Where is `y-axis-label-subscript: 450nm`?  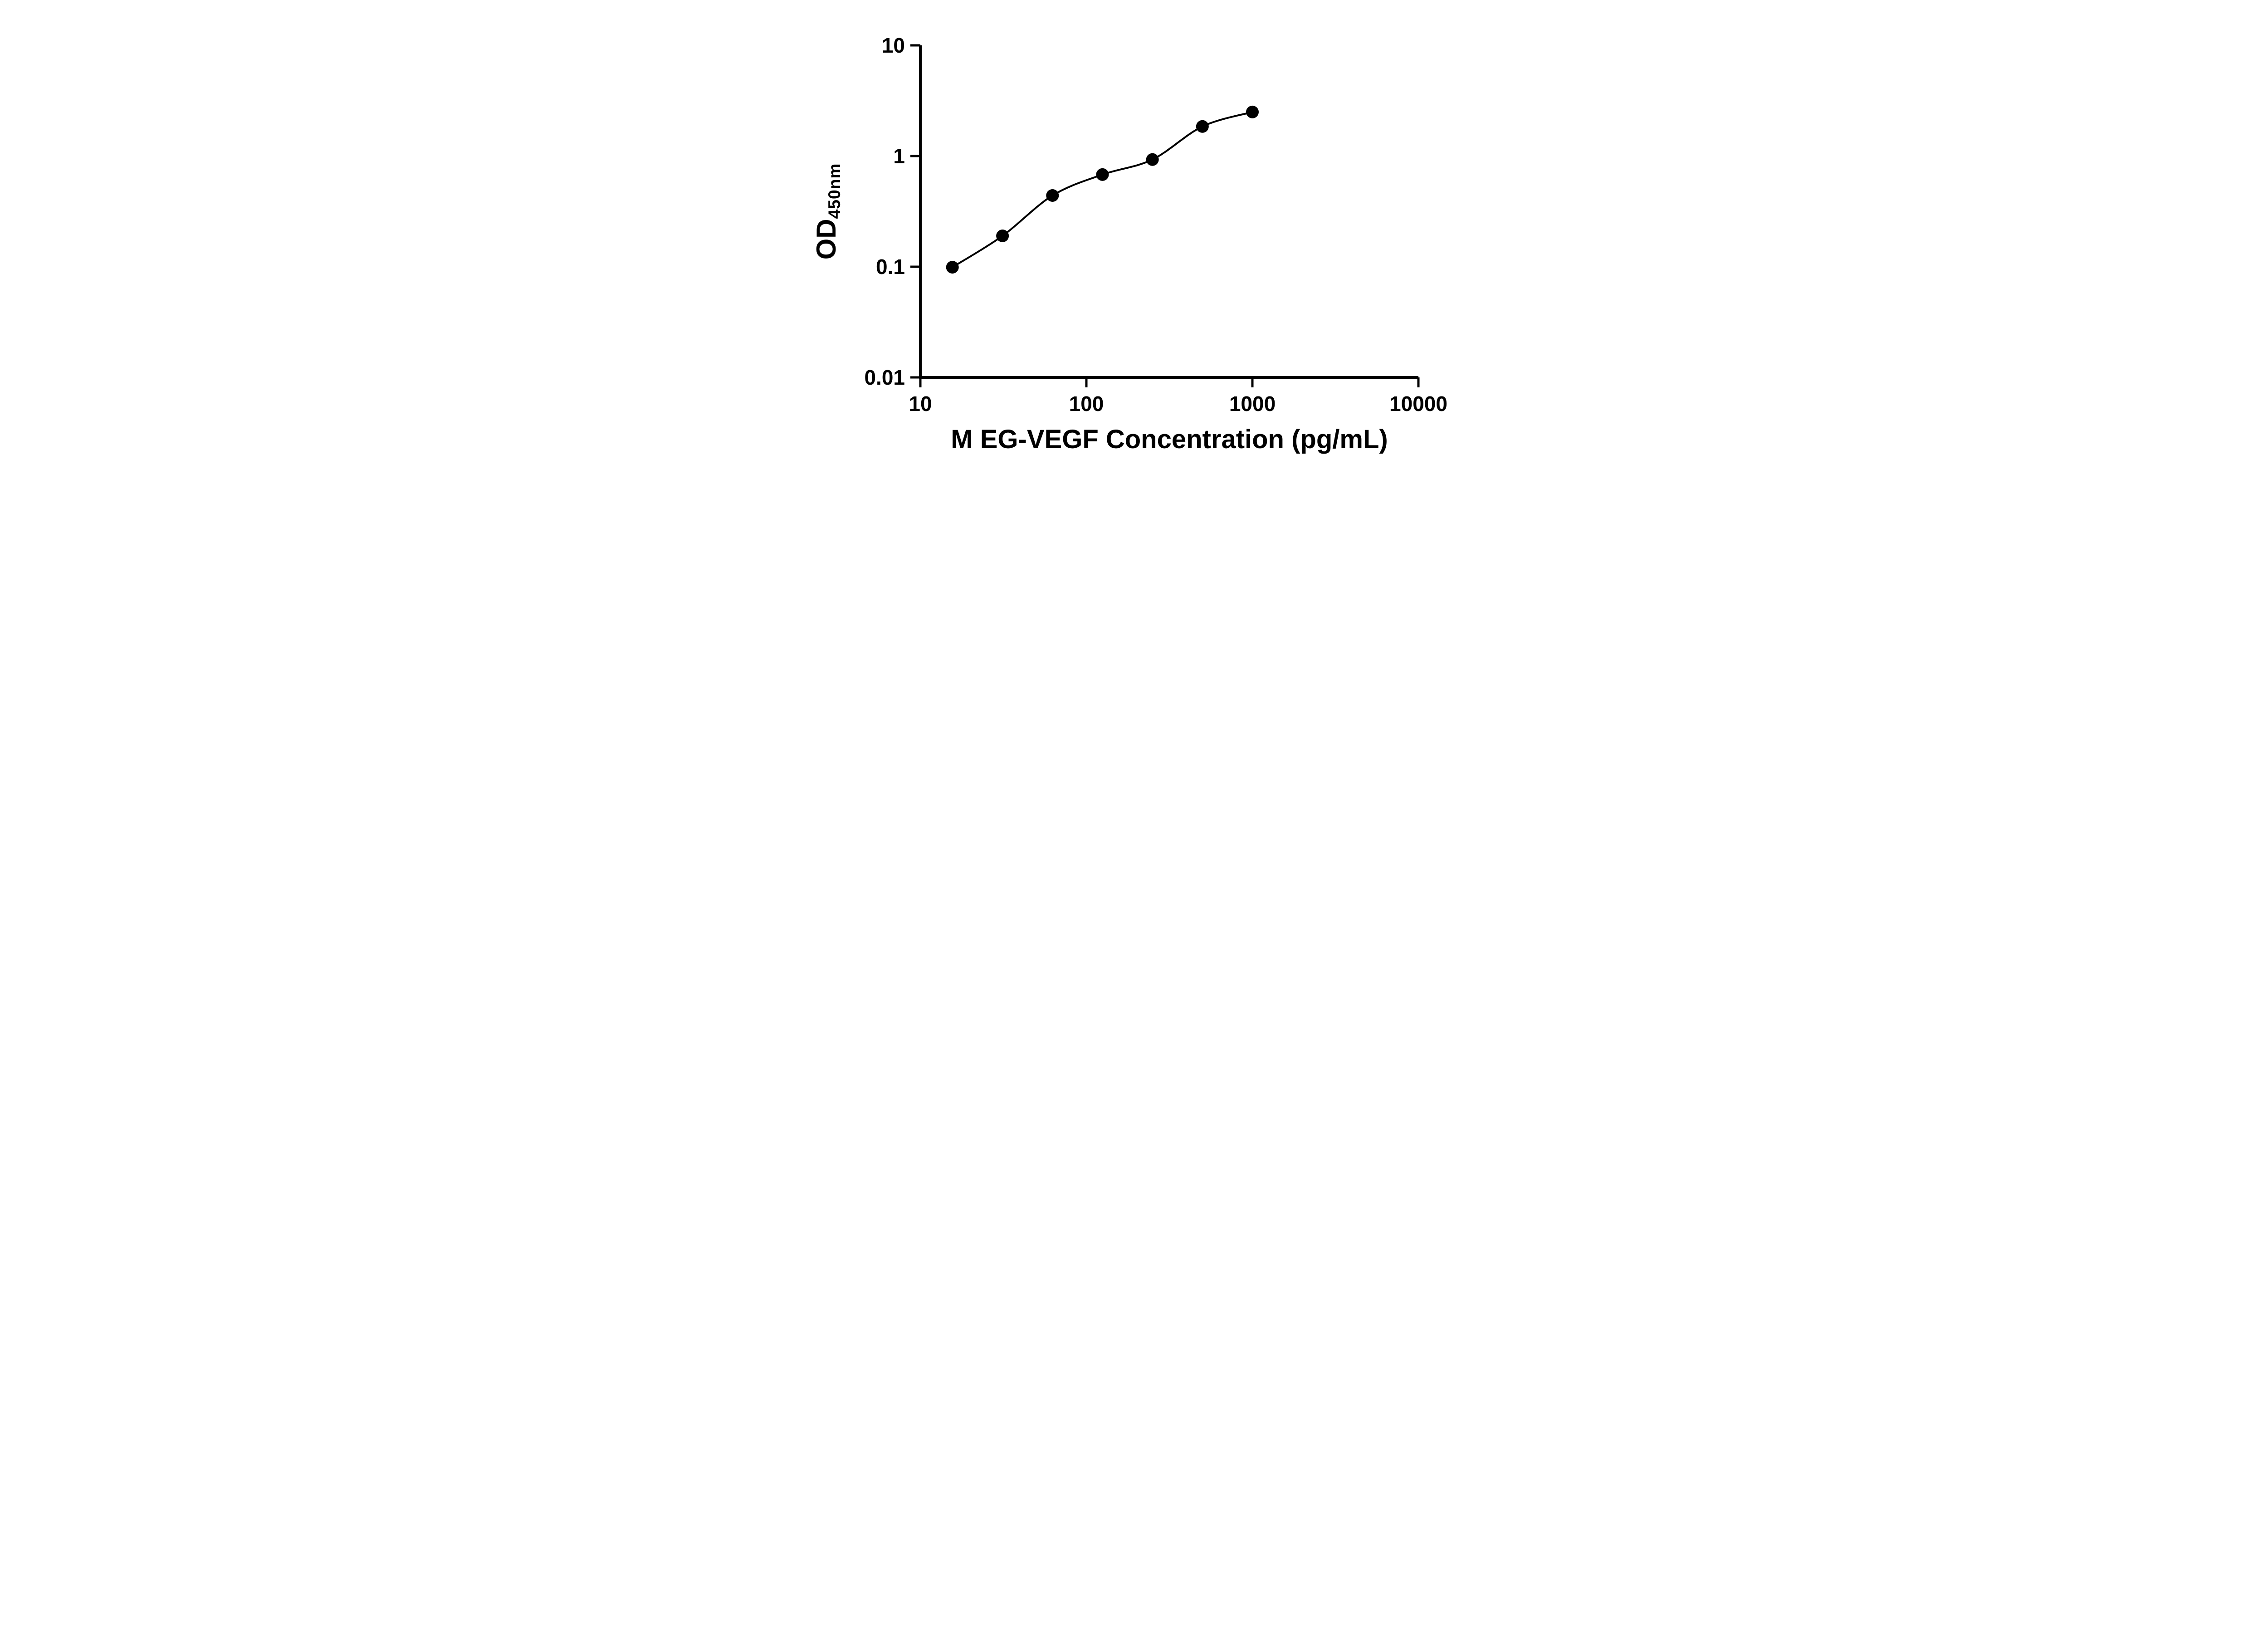 y-axis-label-subscript: 450nm is located at coordinates (835, 191).